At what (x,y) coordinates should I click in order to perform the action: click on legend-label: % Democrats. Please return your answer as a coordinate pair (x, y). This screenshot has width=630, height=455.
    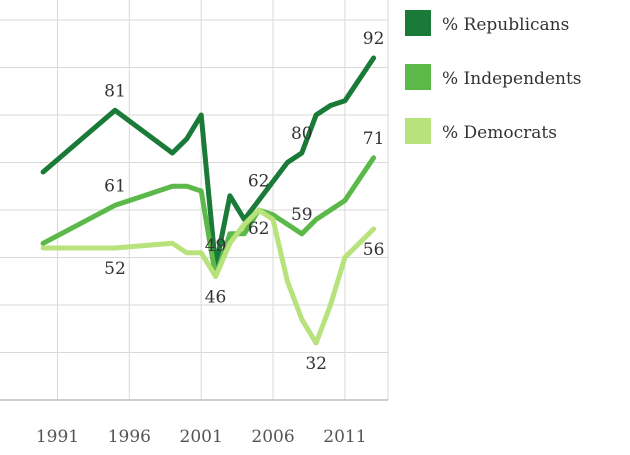
    Looking at the image, I should click on (499, 133).